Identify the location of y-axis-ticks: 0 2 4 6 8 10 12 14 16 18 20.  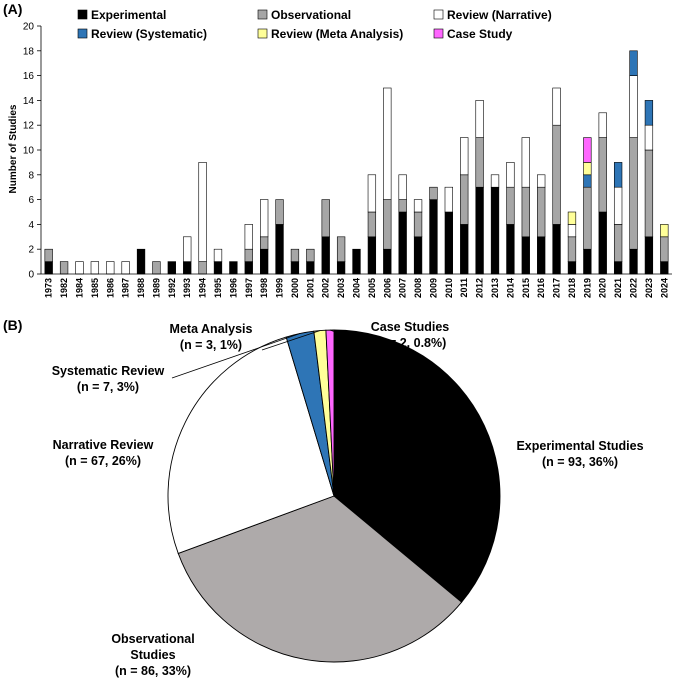
(32, 151).